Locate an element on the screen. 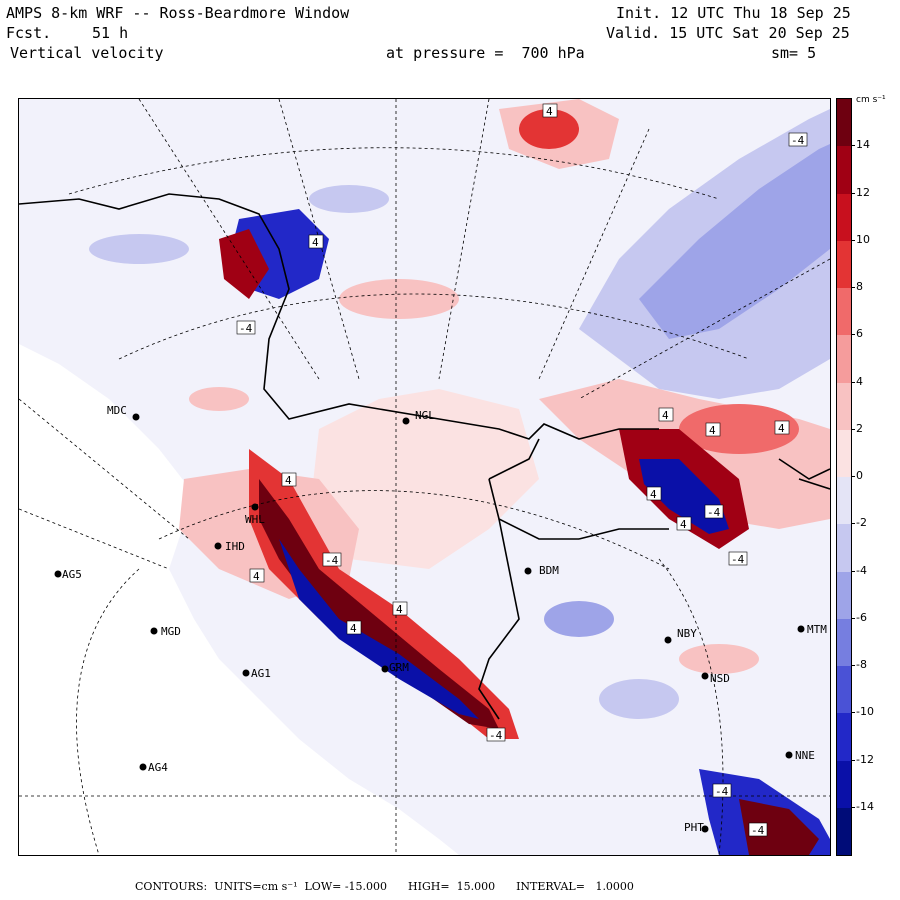 This screenshot has width=900, height=900. station-label-pht: PHT is located at coordinates (694, 827).